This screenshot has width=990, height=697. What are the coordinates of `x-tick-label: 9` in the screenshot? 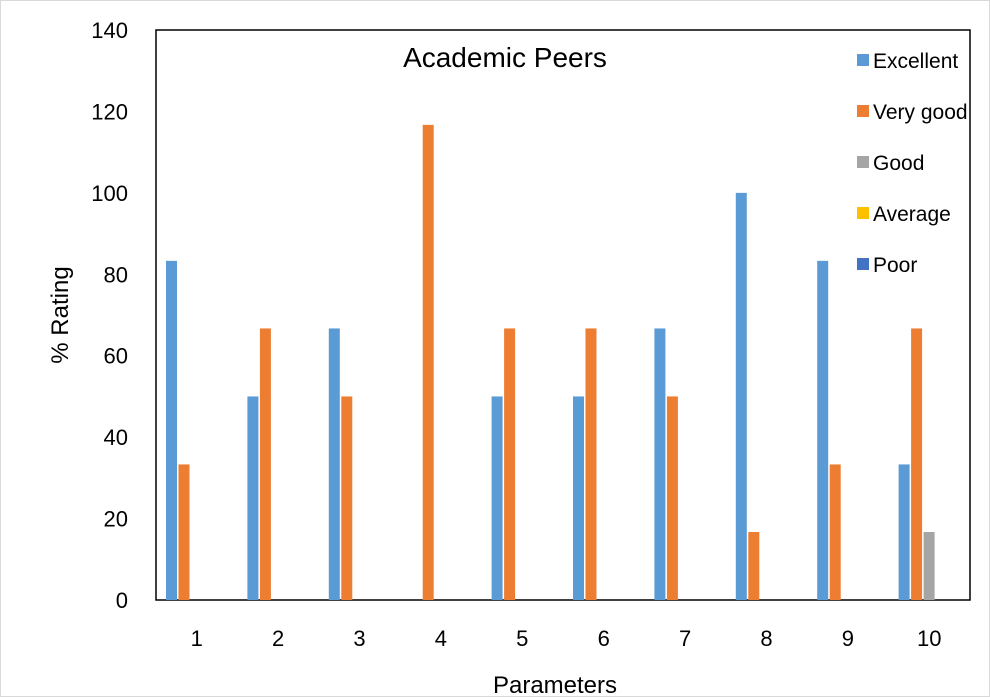 It's located at (848, 638).